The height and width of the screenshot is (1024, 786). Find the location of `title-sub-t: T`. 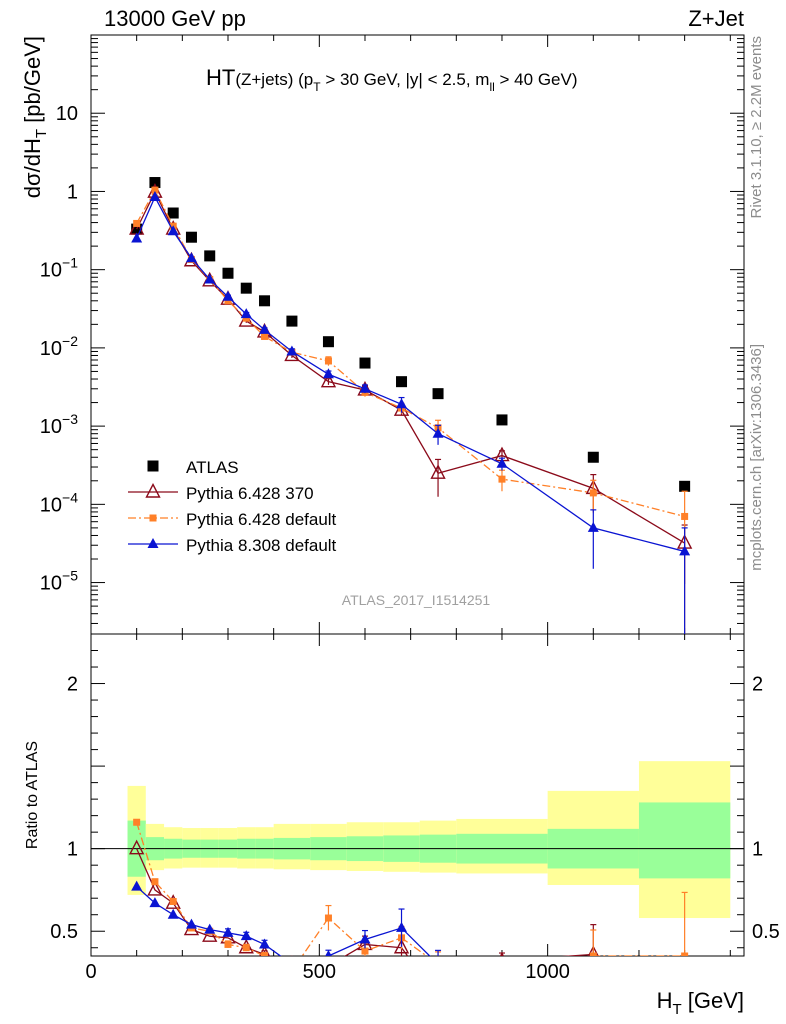

title-sub-t: T is located at coordinates (317, 87).